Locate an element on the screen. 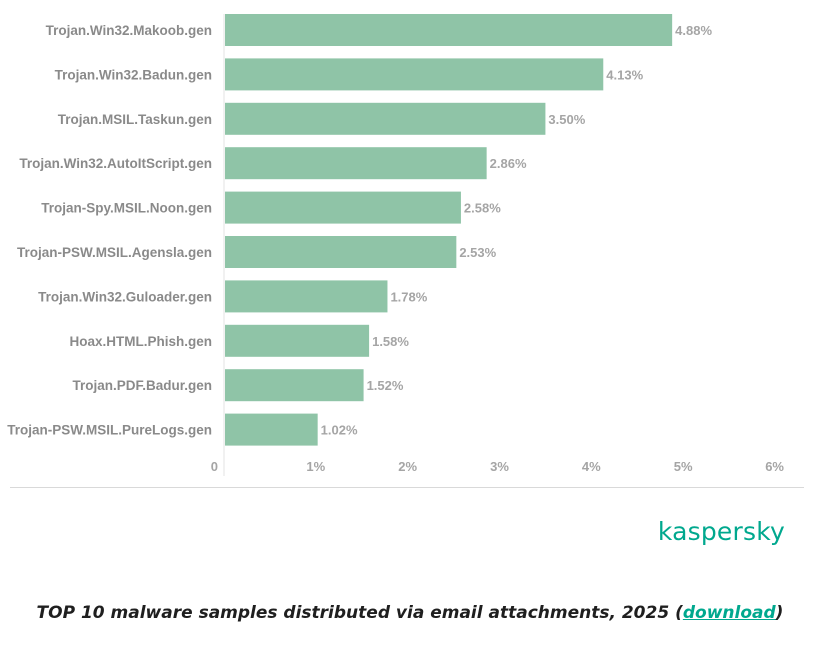 This screenshot has height=649, width=820. category-label: Hoax.HTML.Phish.gen is located at coordinates (140, 341).